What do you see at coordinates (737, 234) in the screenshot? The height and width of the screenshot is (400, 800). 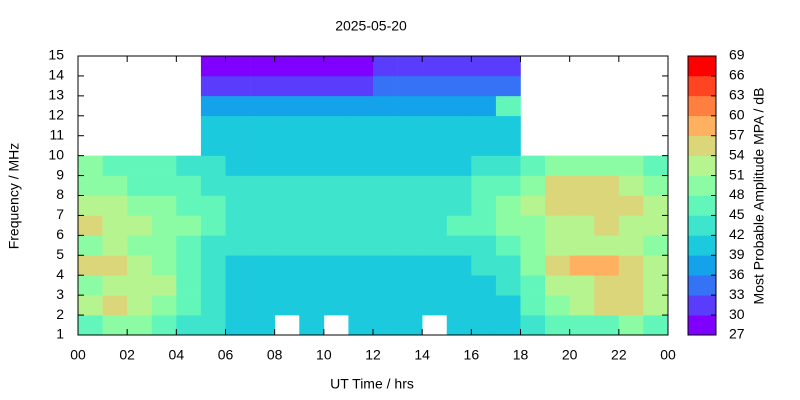 I see `colorbar-tick-label: 42` at bounding box center [737, 234].